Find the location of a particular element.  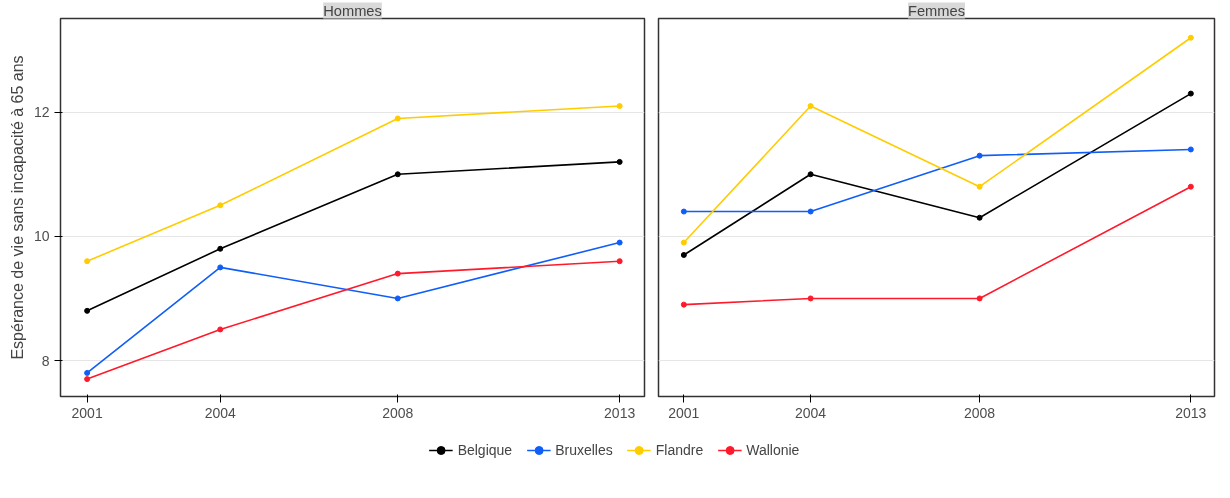

chart-title: Hommes is located at coordinates (352, 10).